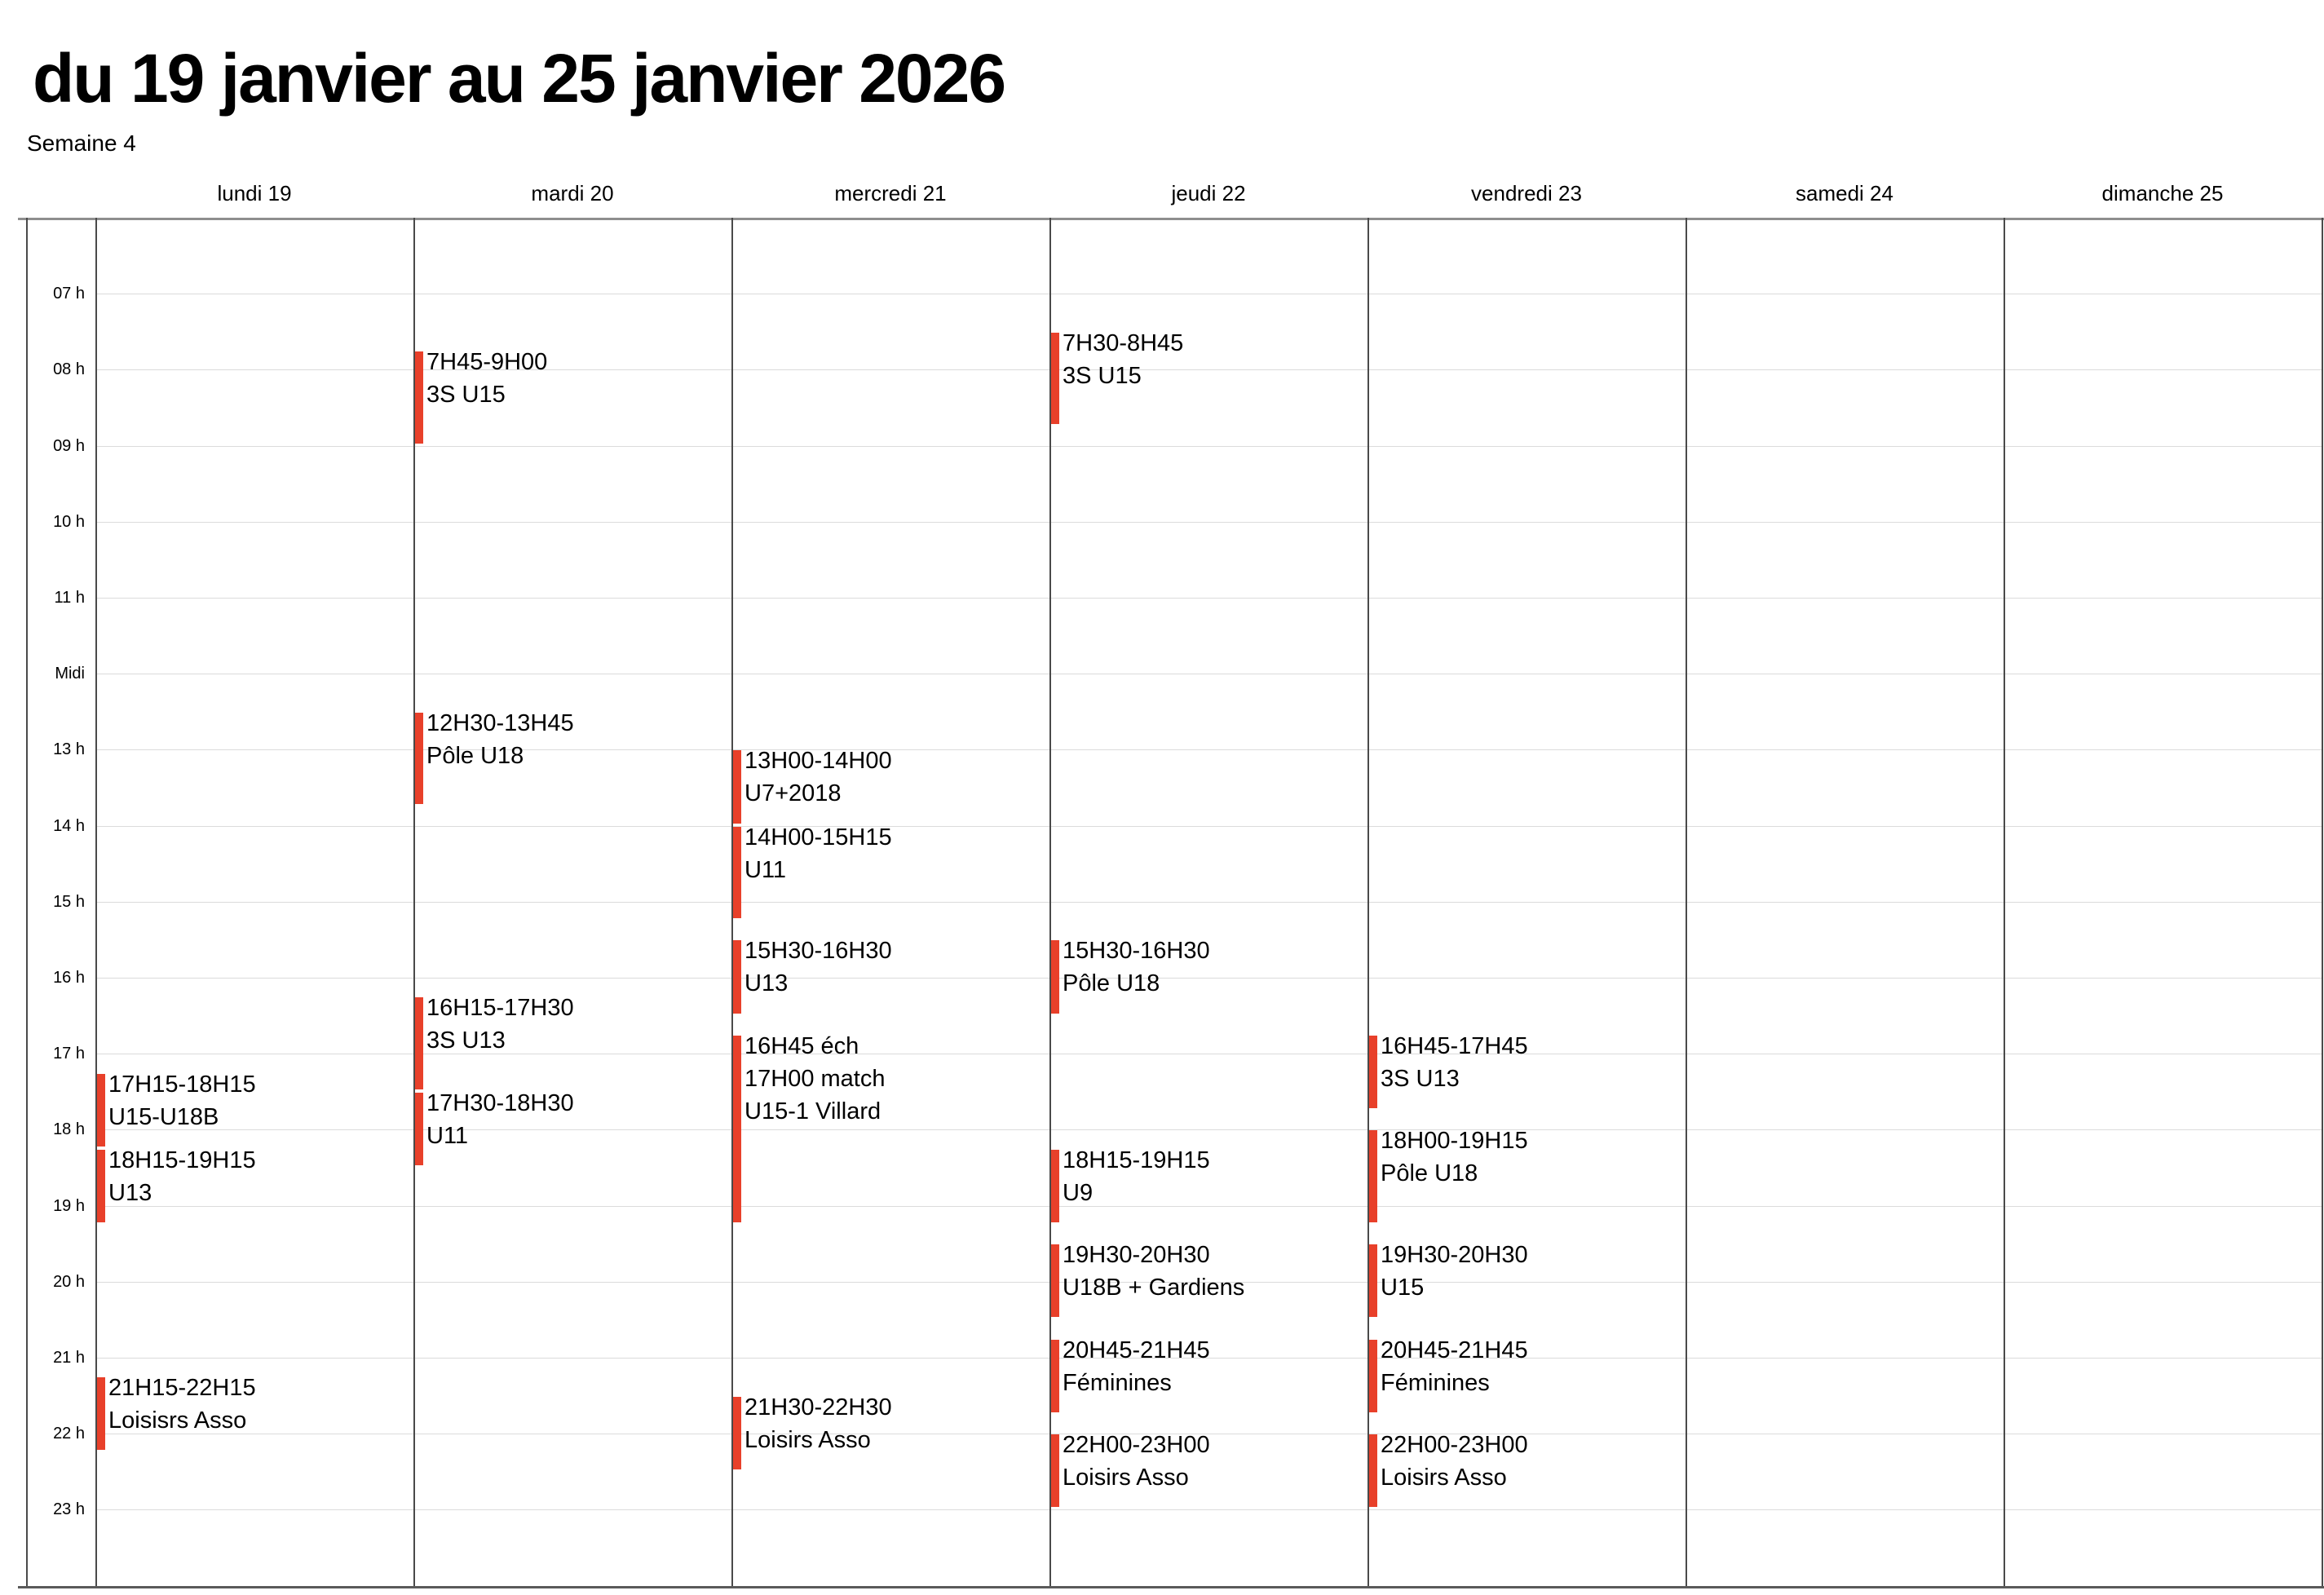 This screenshot has height=1595, width=2324. What do you see at coordinates (69, 825) in the screenshot?
I see `time-label: 14 h` at bounding box center [69, 825].